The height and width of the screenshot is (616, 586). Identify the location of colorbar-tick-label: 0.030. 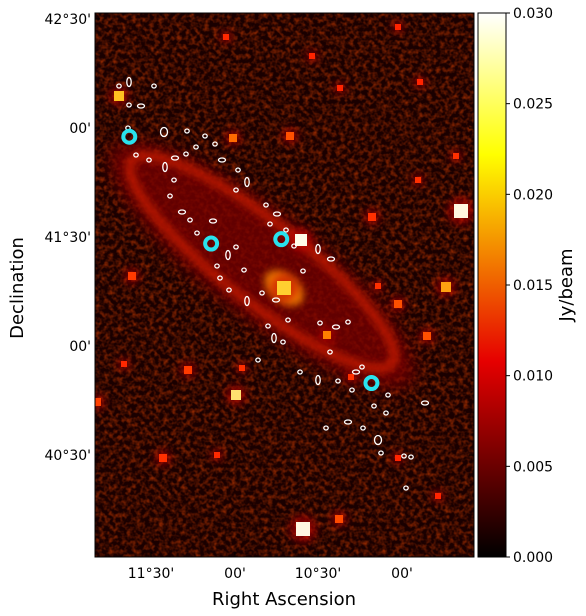
(533, 14).